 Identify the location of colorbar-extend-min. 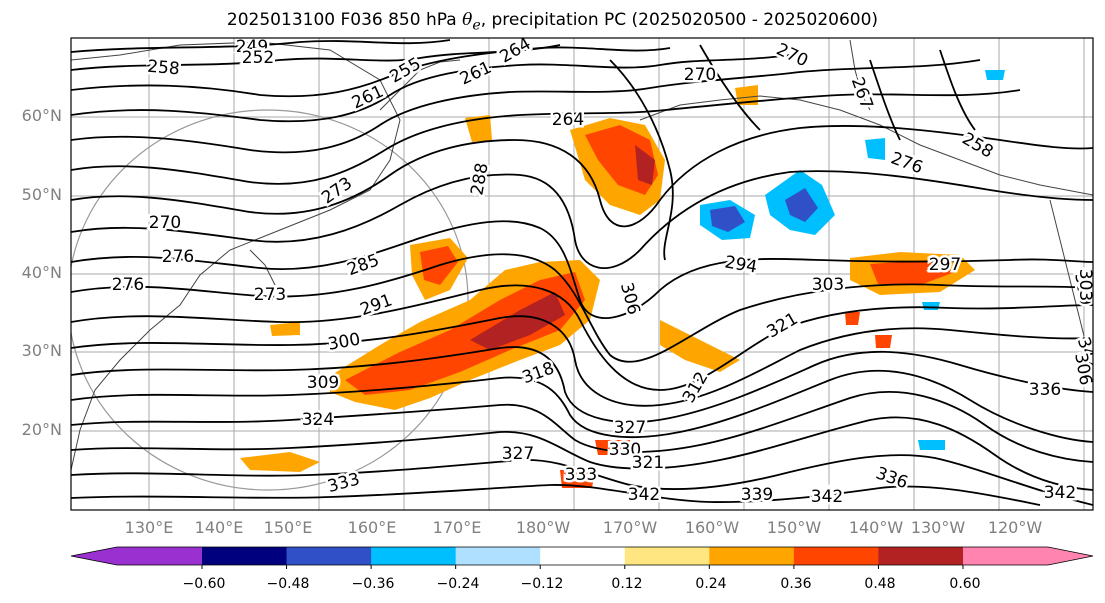
(136, 556).